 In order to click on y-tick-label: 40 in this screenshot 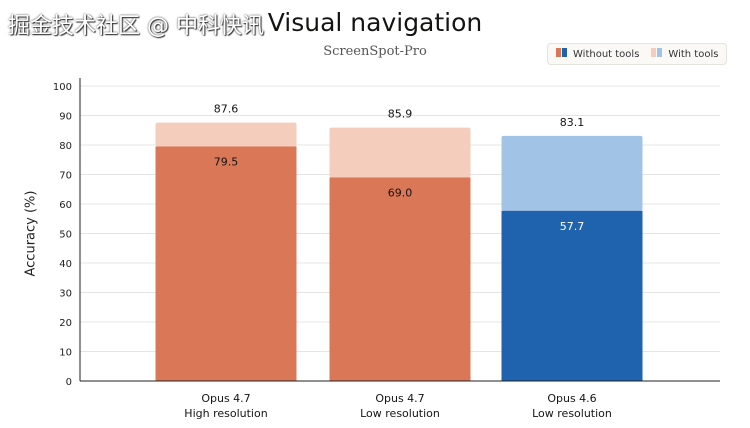, I will do `click(65, 264)`.